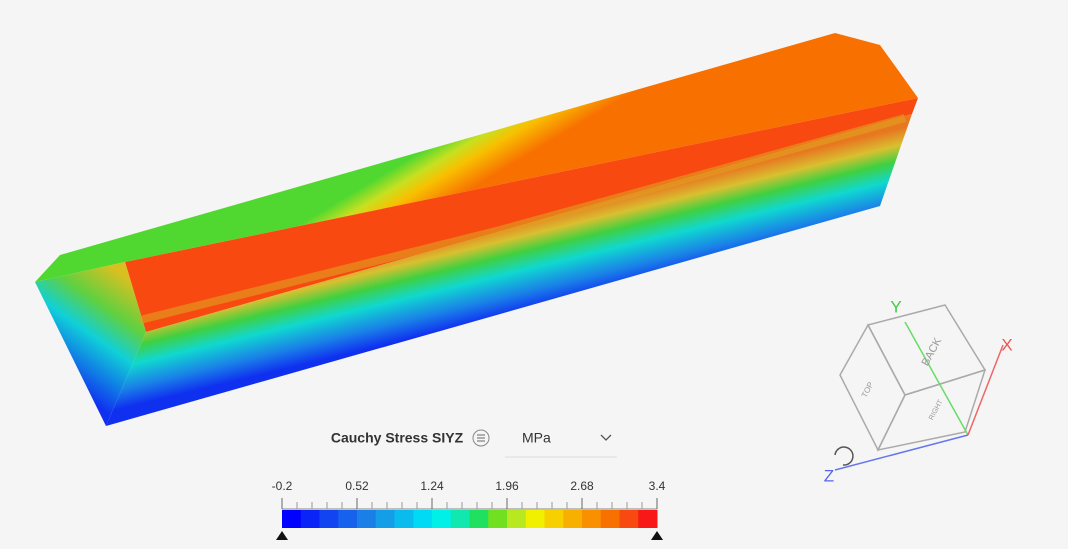  What do you see at coordinates (397, 438) in the screenshot?
I see `legend-title: Cauchy Stress SIYZ` at bounding box center [397, 438].